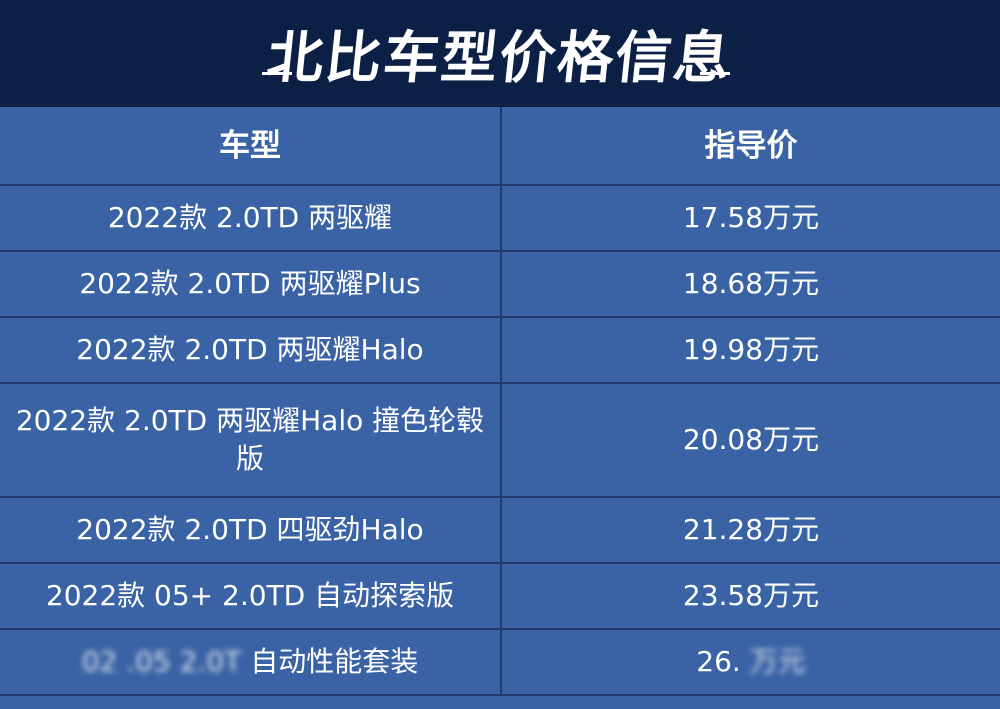  What do you see at coordinates (251, 440) in the screenshot?
I see `model-cell: 2022款 2.0TD 两驱耀Halo 撞色轮毂版` at bounding box center [251, 440].